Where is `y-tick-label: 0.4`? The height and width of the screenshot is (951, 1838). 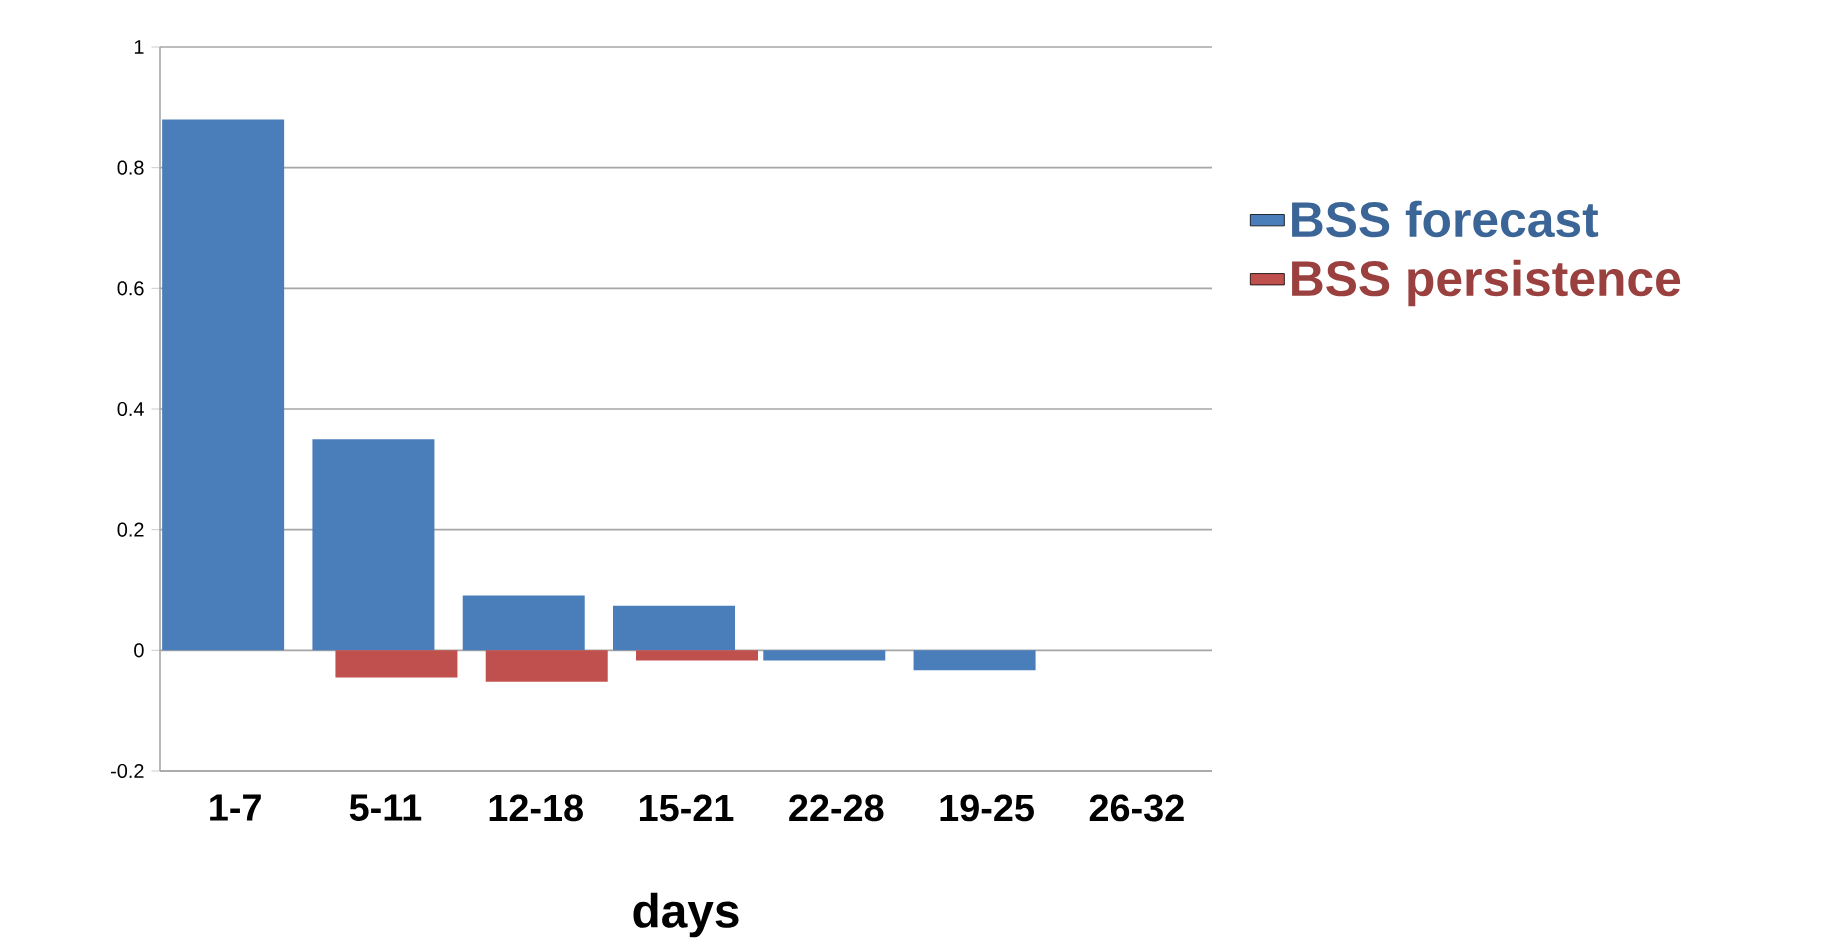
y-tick-label: 0.4 is located at coordinates (130, 409).